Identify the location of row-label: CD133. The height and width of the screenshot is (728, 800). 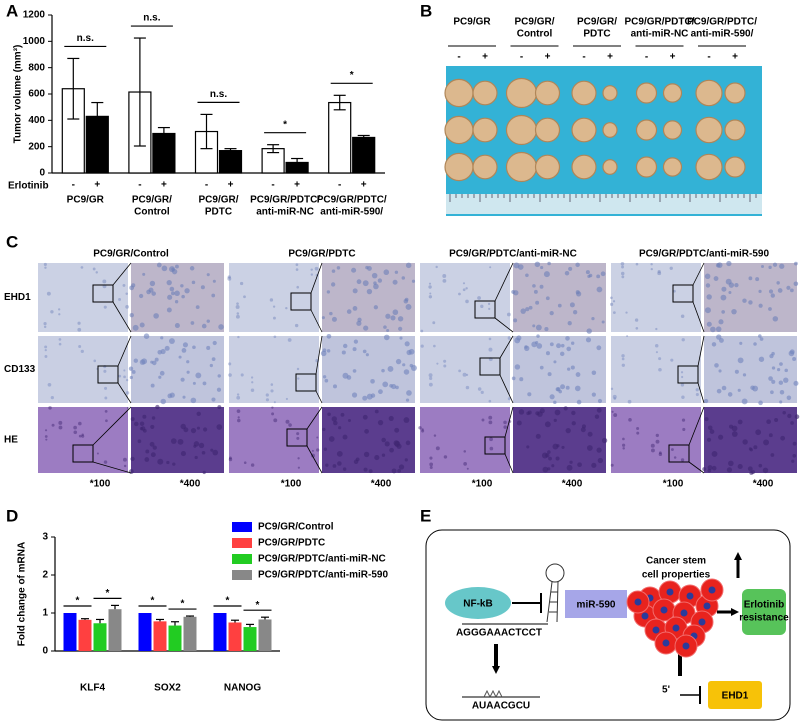
(20, 369).